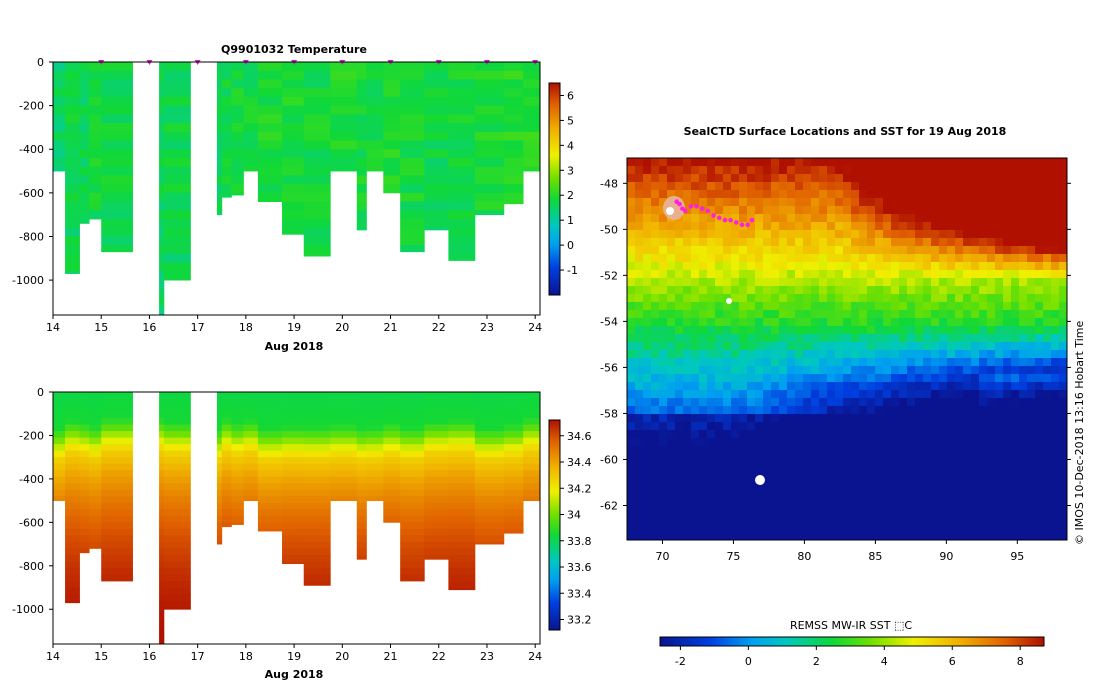 This screenshot has height=700, width=1099. What do you see at coordinates (570, 95) in the screenshot?
I see `colorbar-tick-label: 6` at bounding box center [570, 95].